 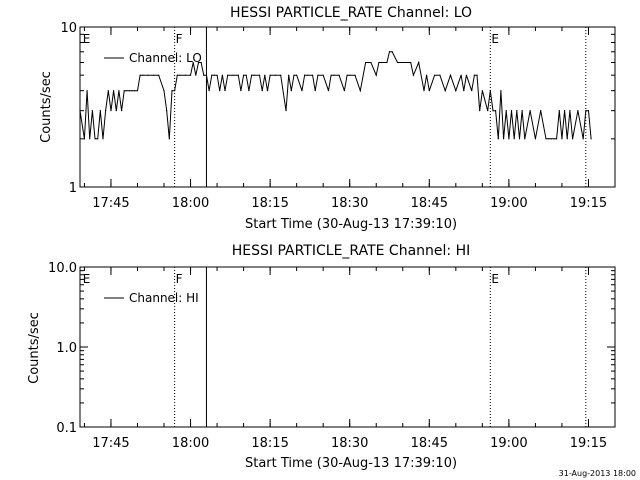 I want to click on hi-event-marker-label: E, so click(x=87, y=279).